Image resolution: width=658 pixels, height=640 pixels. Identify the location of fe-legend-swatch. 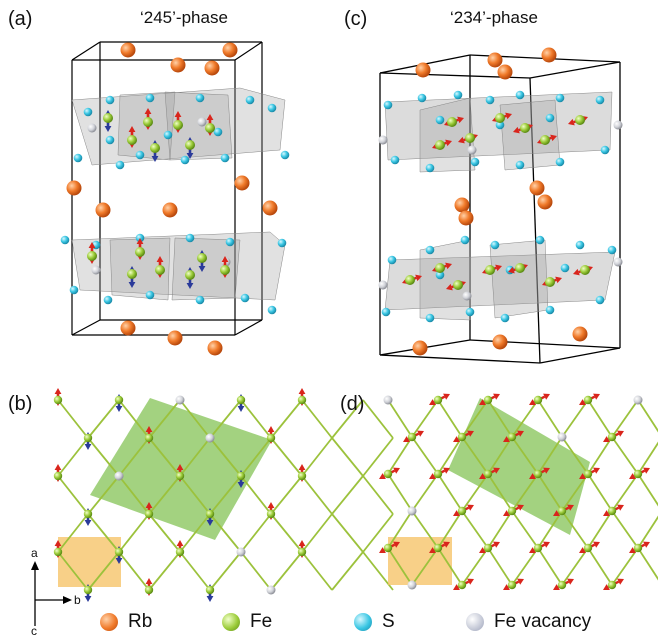
(231, 622).